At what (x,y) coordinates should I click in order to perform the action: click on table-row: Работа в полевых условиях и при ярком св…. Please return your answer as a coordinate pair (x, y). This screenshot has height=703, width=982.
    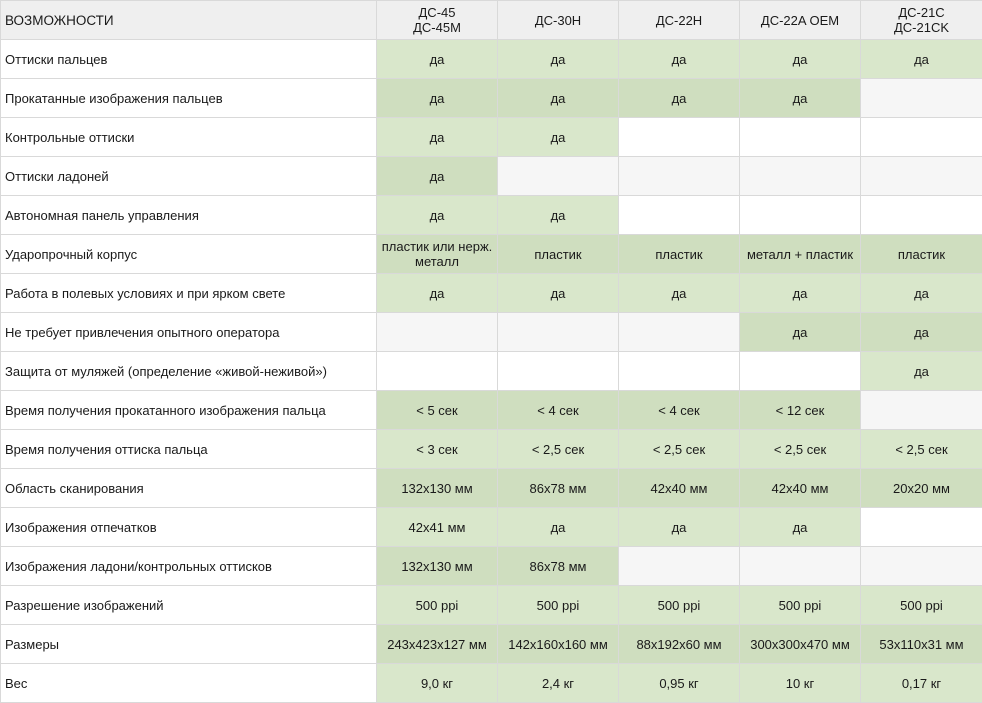
    Looking at the image, I should click on (491, 293).